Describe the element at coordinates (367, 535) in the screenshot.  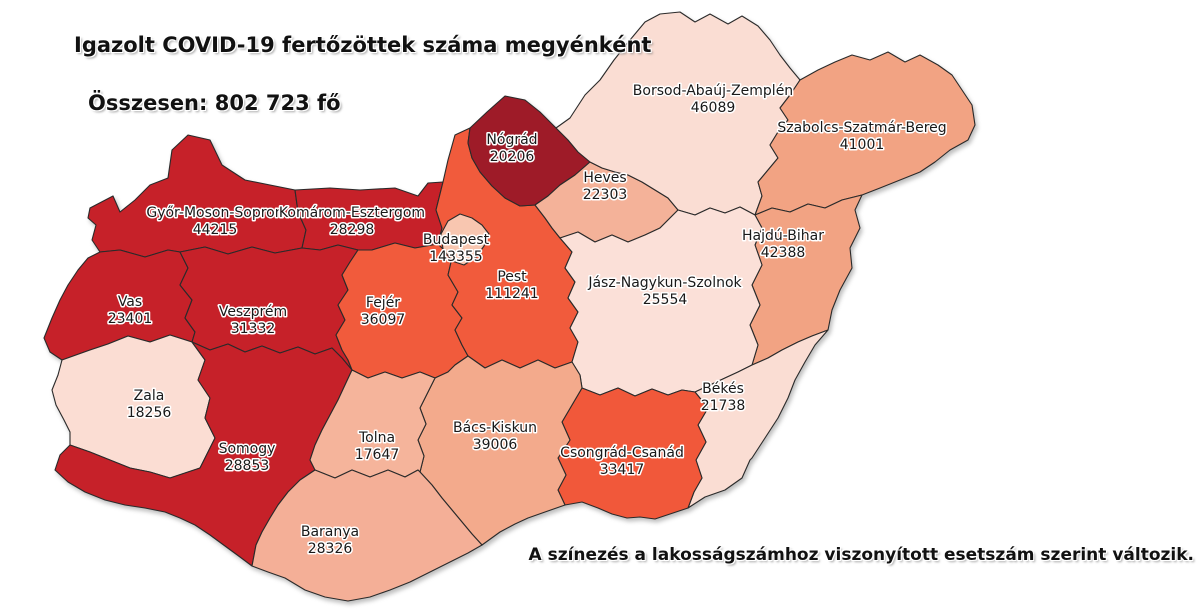
I see `county-baranya` at that location.